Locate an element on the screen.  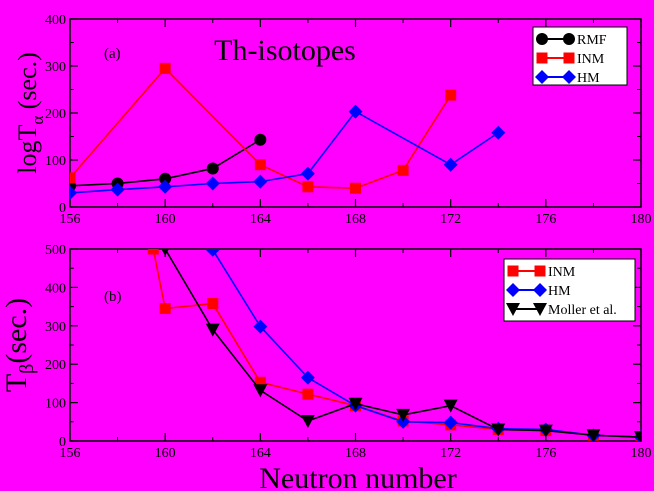
legend-box is located at coordinates (580, 56).